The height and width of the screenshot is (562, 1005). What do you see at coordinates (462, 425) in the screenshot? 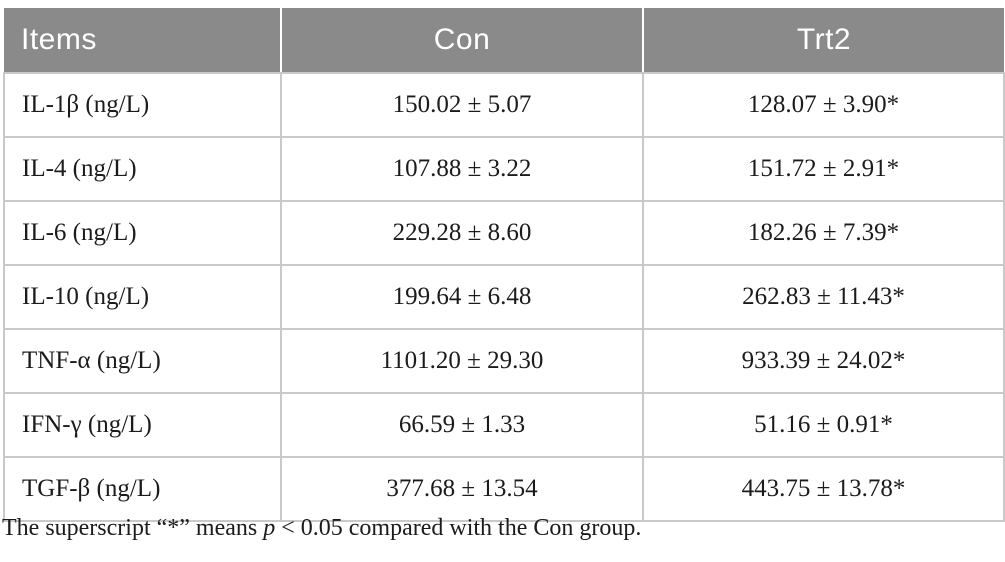
I see `con-value-cell: 66.59 ± 1.33` at bounding box center [462, 425].